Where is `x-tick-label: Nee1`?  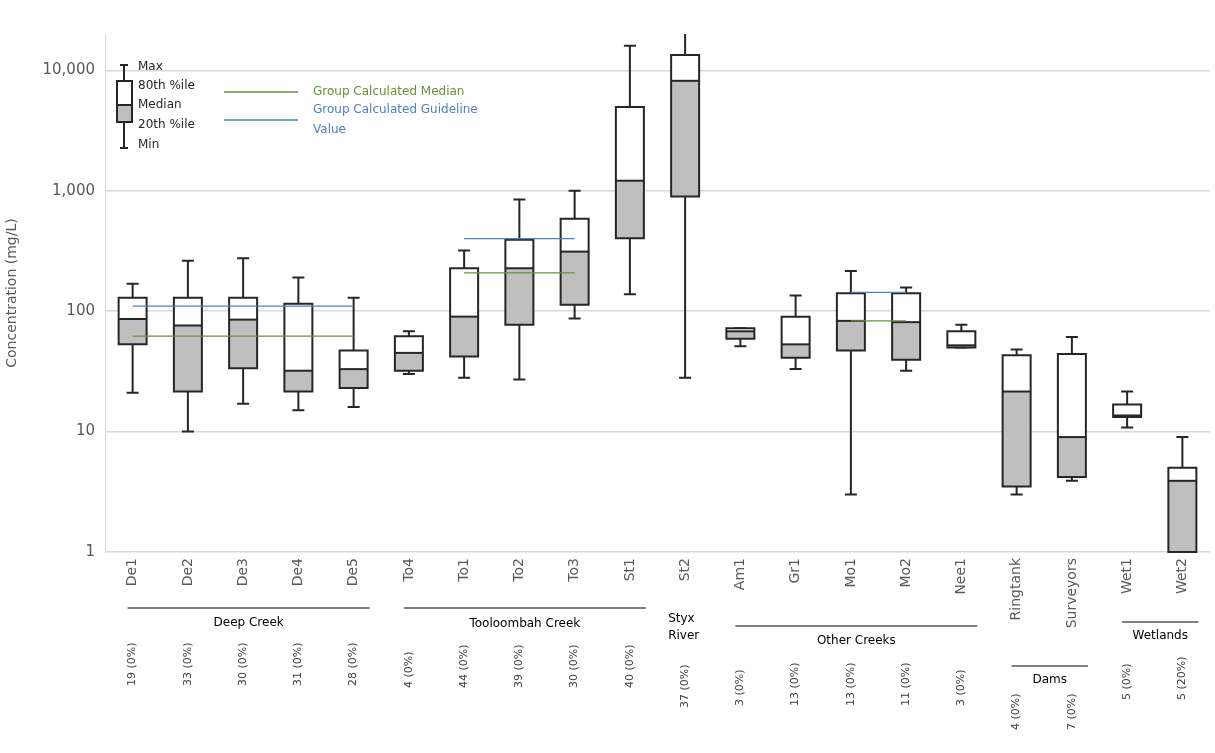 x-tick-label: Nee1 is located at coordinates (960, 576).